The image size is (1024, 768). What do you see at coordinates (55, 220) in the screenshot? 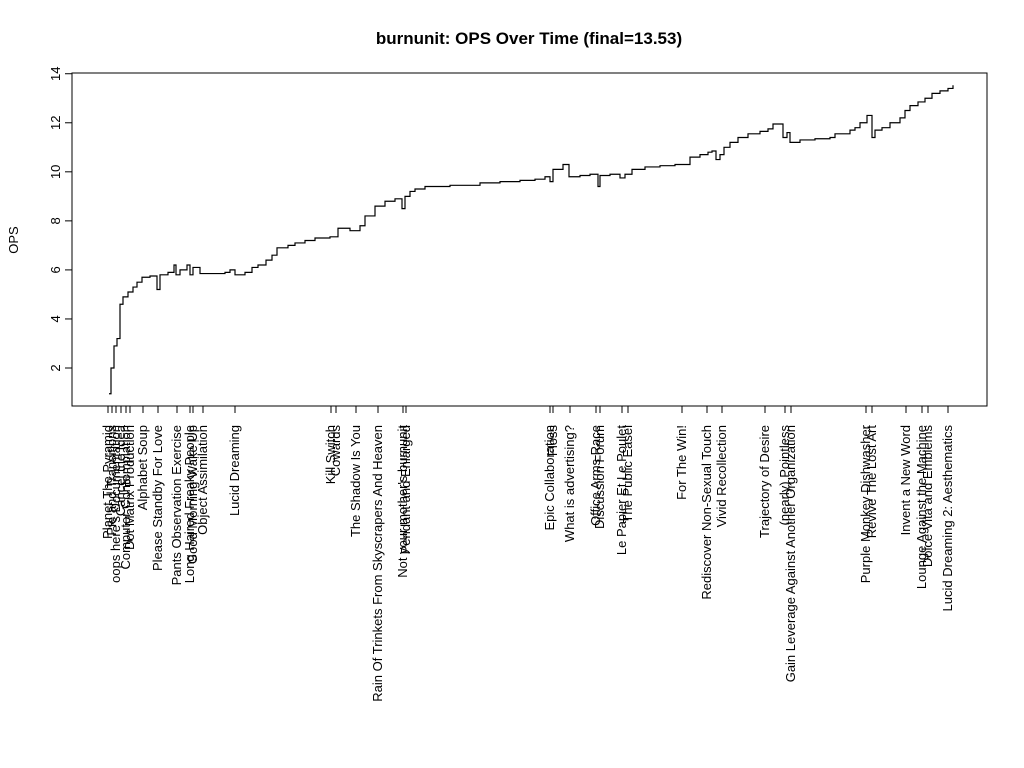
I see `y-tick-label: 8` at bounding box center [55, 220].